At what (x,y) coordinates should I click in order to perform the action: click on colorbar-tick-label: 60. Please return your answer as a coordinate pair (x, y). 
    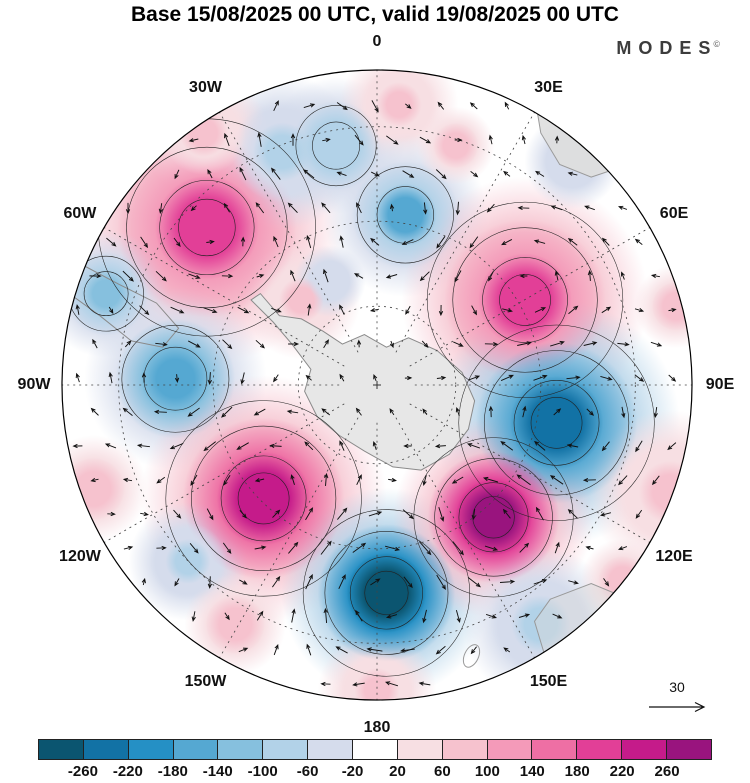
    Looking at the image, I should click on (442, 771).